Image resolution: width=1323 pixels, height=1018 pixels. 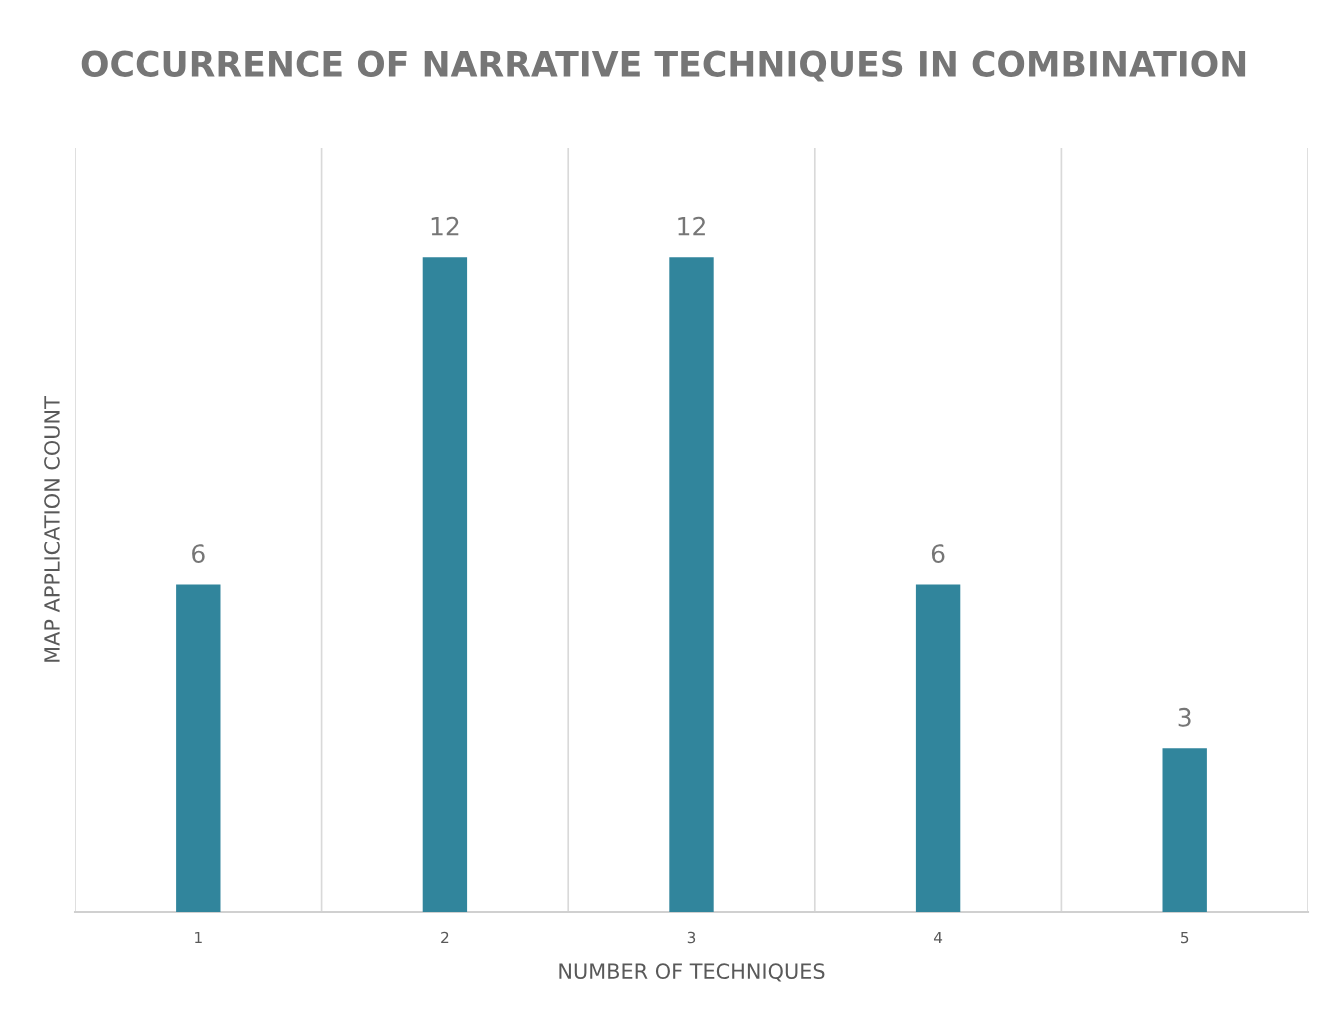 I want to click on x-axis-title: NUMBER OF TECHNIQUES, so click(x=692, y=972).